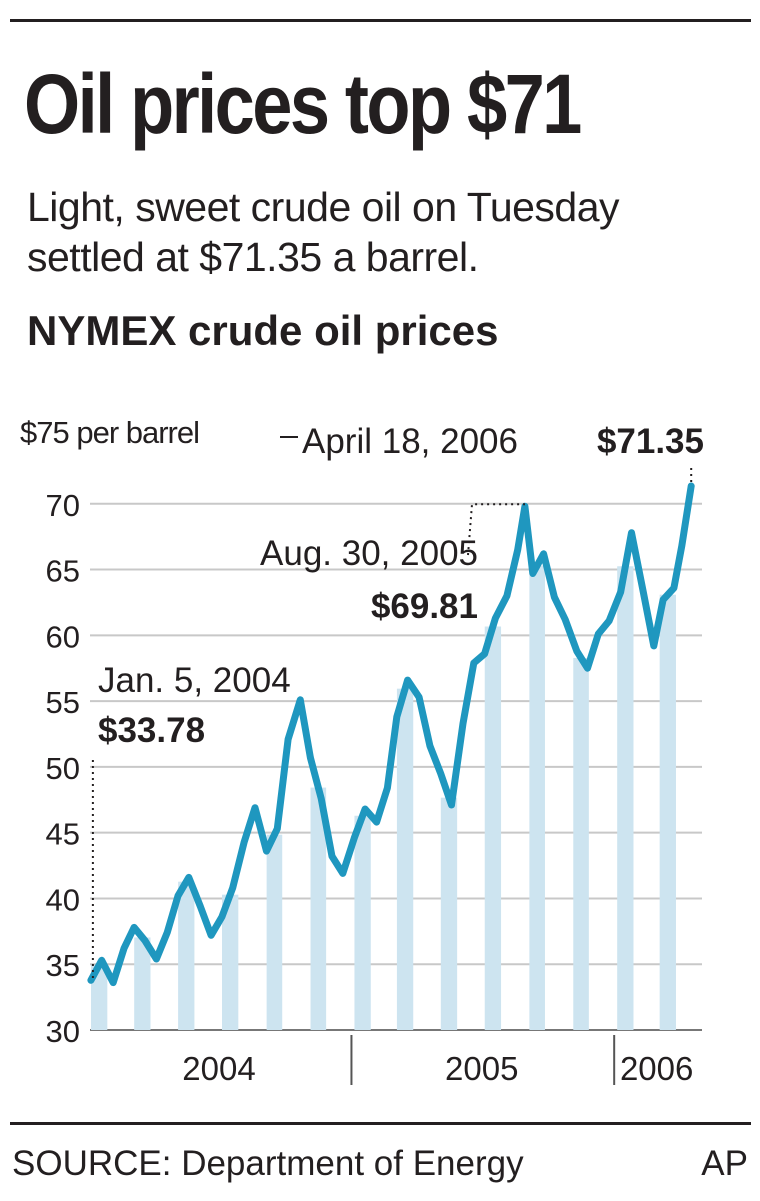 The height and width of the screenshot is (1201, 760). I want to click on y-tick-label-50: 50, so click(63, 768).